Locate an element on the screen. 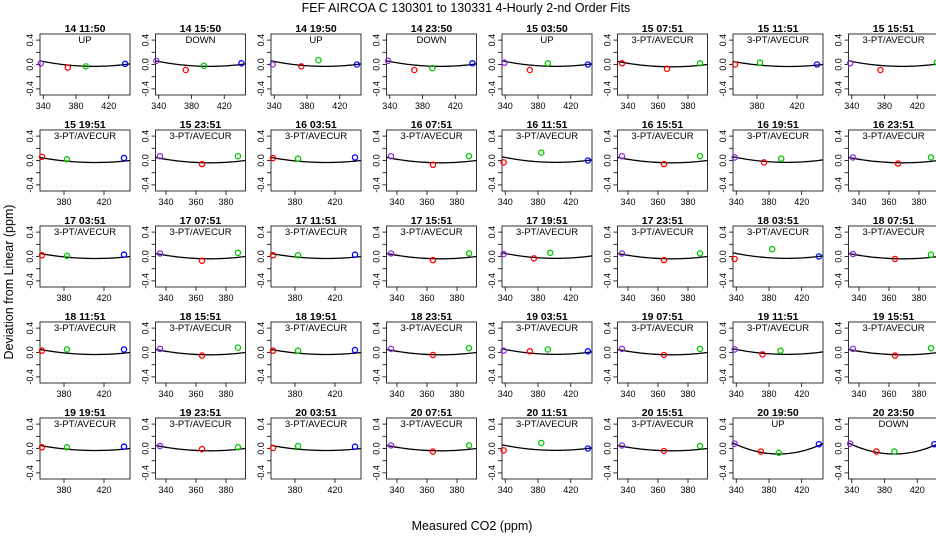 Image resolution: width=936 pixels, height=540 pixels. panel: 18 03:513-PT/AVECUR -0.4 0.0 0.4 340 380 420 is located at coordinates (771, 259).